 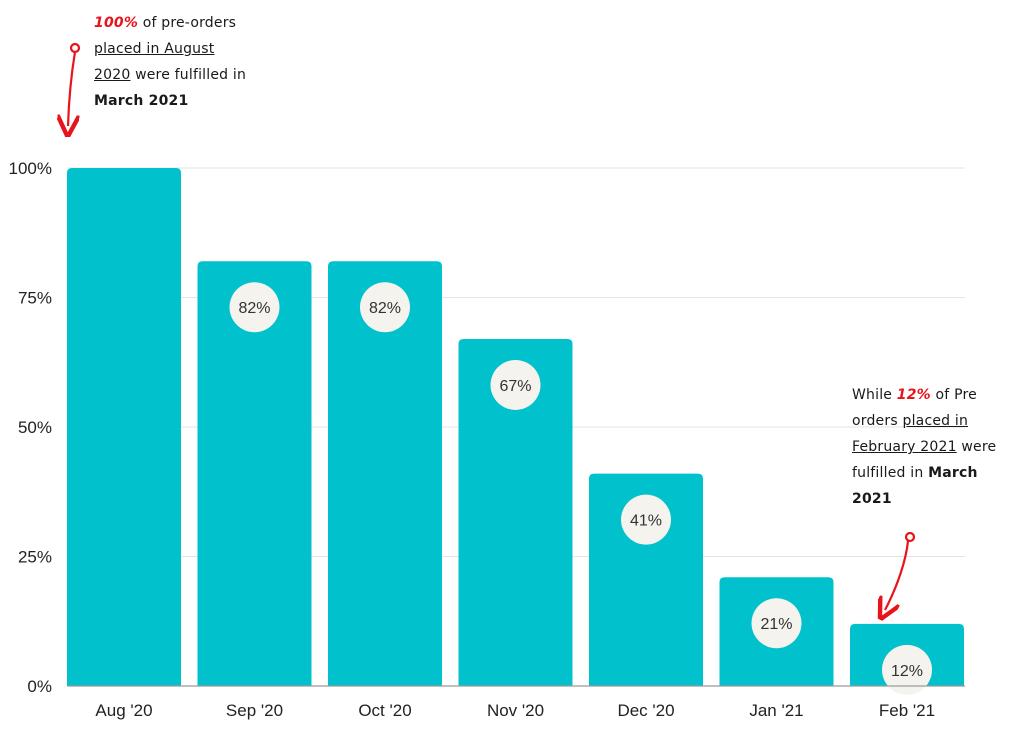 I want to click on annotation-line: orders placed in, so click(x=924, y=421).